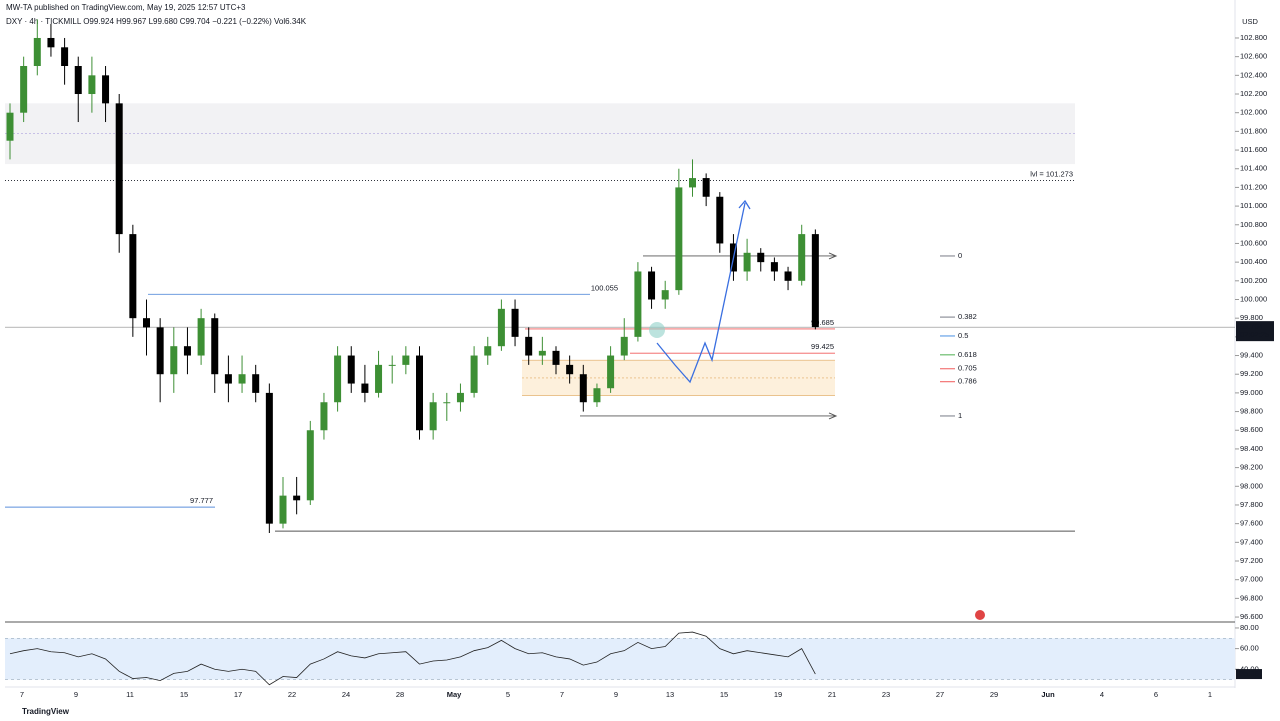  What do you see at coordinates (1102, 694) in the screenshot?
I see `x-tick-label: 4` at bounding box center [1102, 694].